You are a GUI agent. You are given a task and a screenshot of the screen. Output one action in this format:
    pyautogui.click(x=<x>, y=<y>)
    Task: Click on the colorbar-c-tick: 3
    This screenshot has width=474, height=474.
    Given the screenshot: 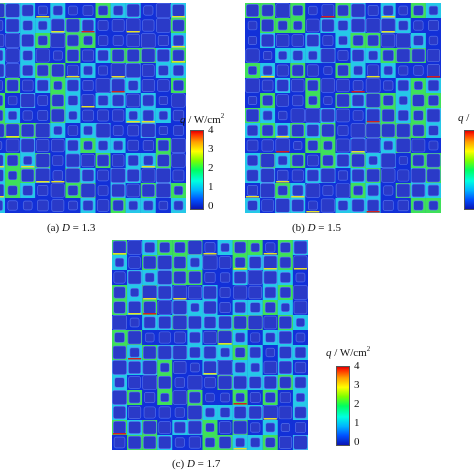 What is the action you would take?
    pyautogui.click(x=357, y=385)
    